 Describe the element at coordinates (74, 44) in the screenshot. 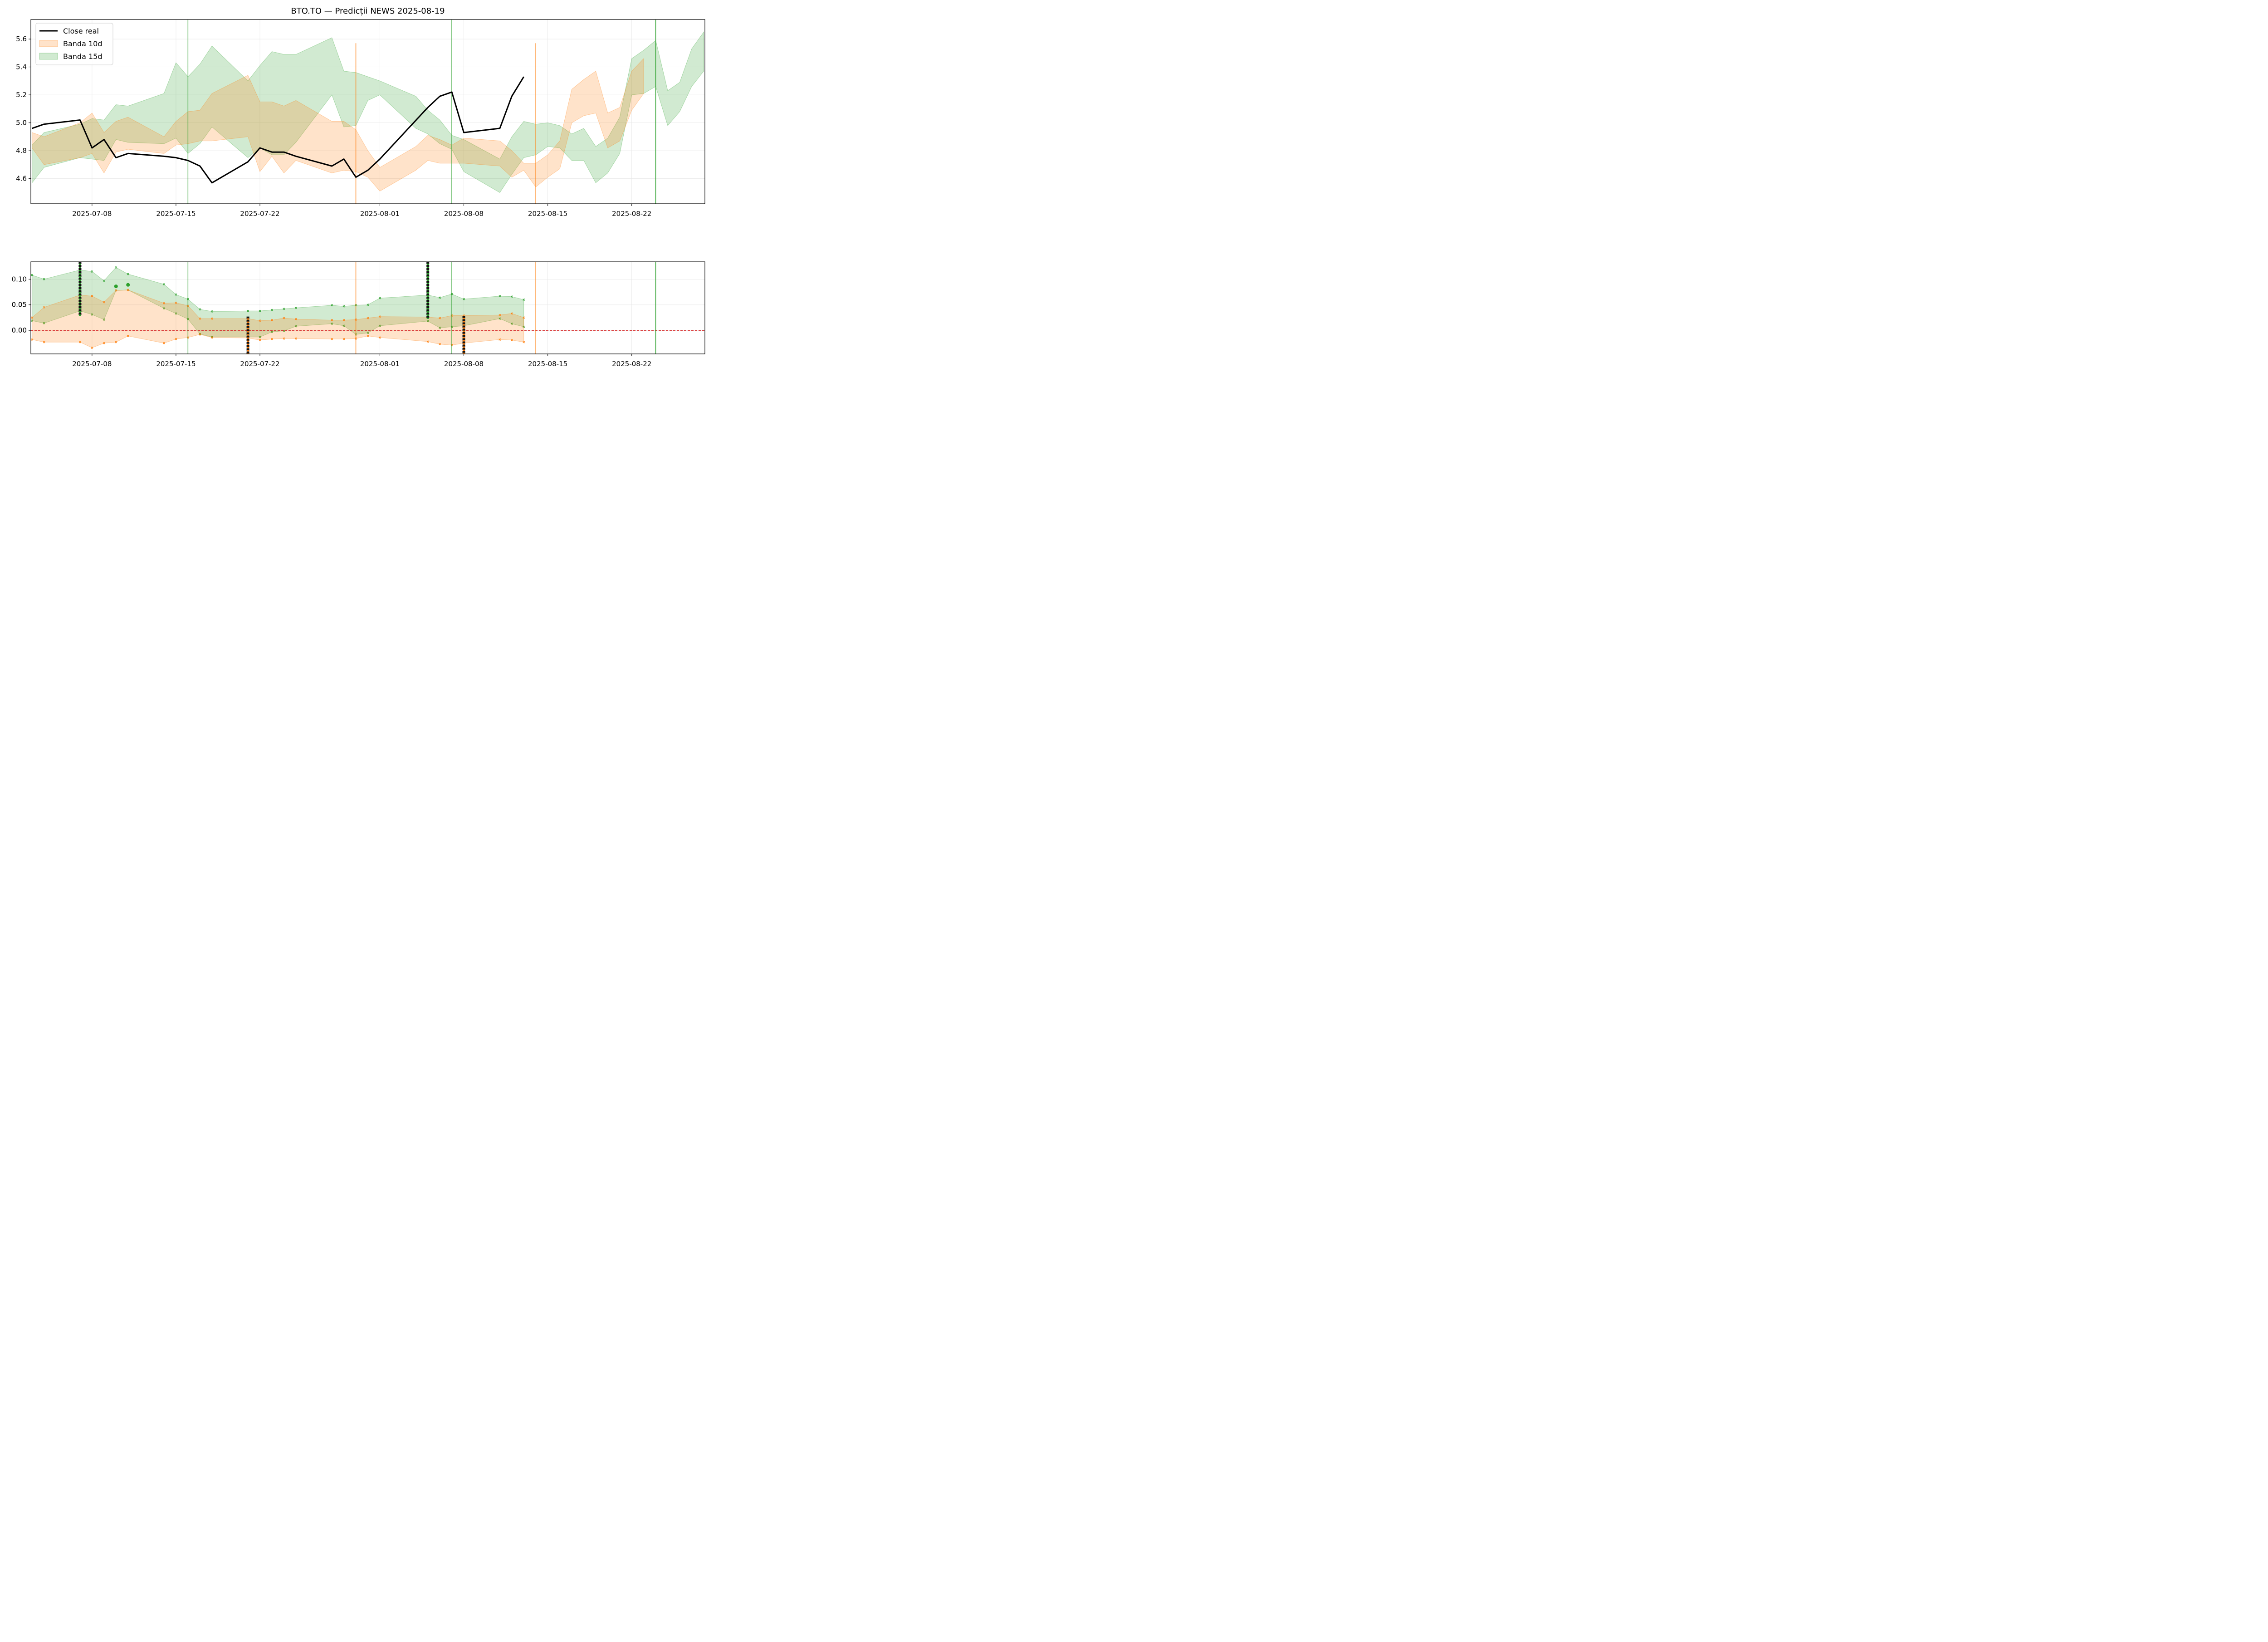

I see `legend-box` at that location.